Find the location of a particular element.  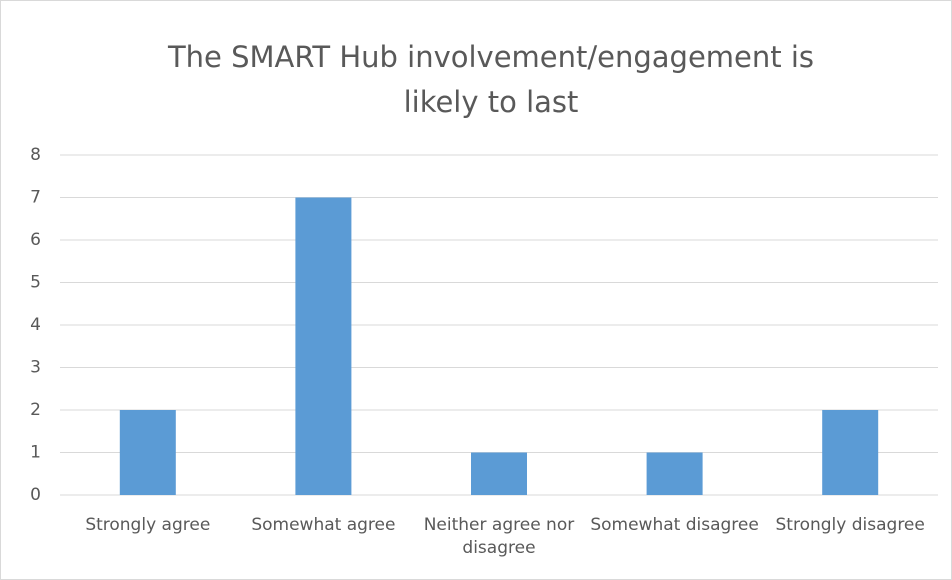

x-tick-label: Strongly disagree is located at coordinates (850, 525).